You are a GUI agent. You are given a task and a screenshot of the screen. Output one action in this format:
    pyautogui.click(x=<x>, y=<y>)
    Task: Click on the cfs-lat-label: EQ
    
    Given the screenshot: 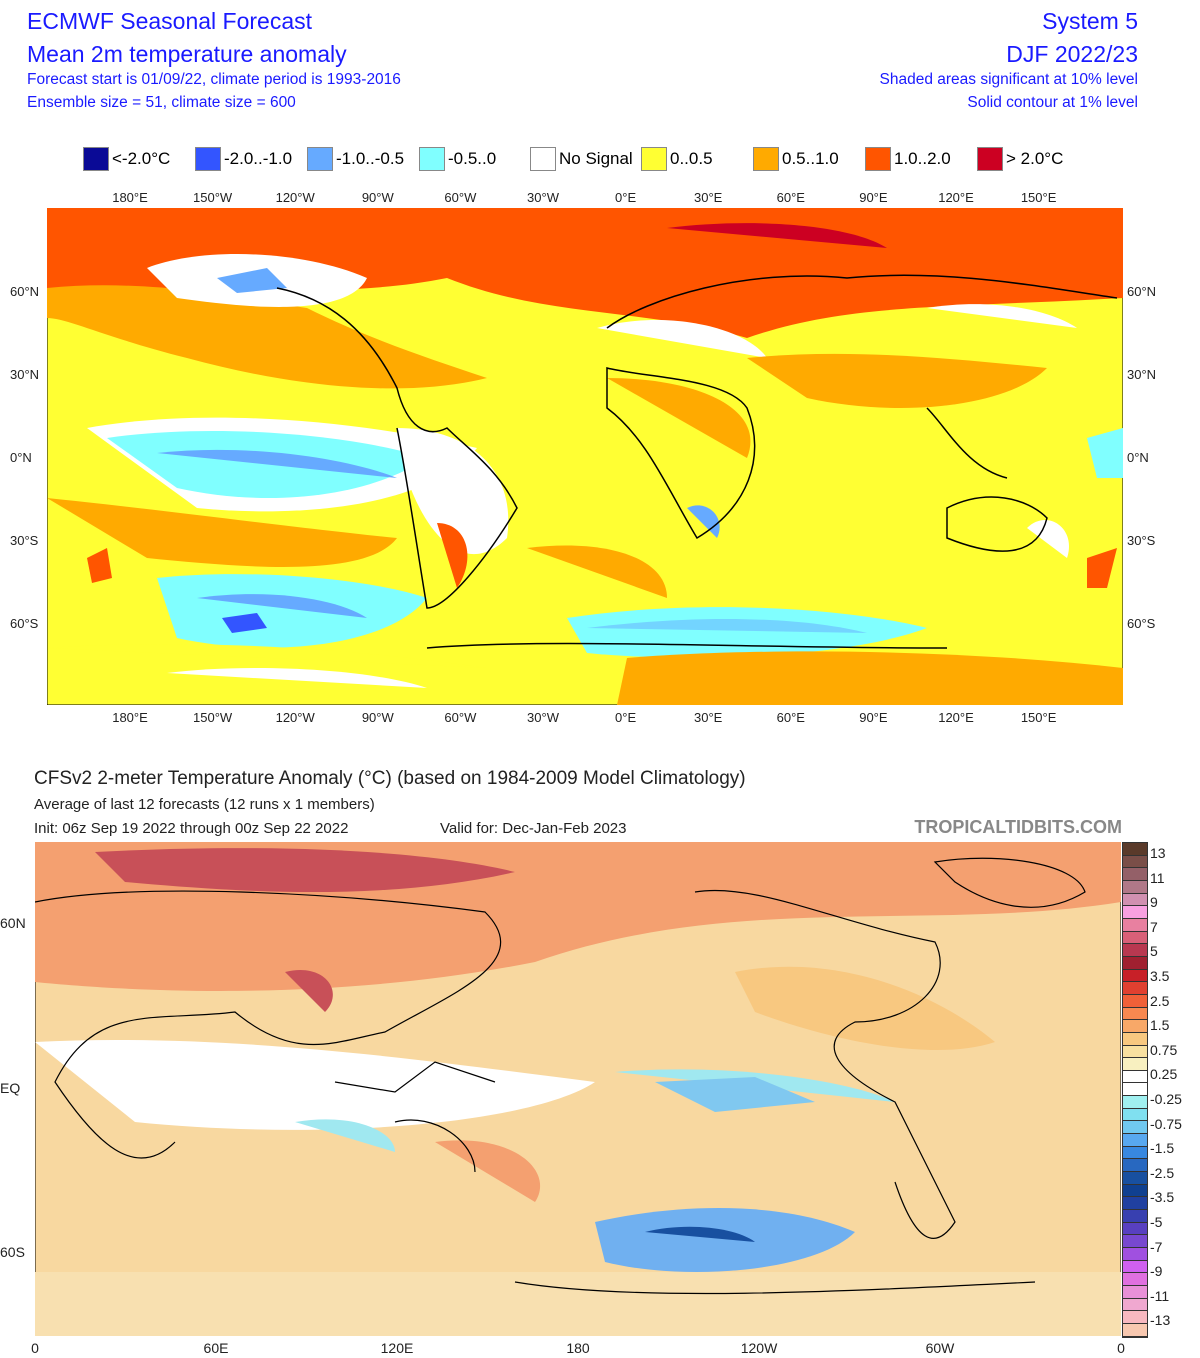 What is the action you would take?
    pyautogui.click(x=10, y=1088)
    